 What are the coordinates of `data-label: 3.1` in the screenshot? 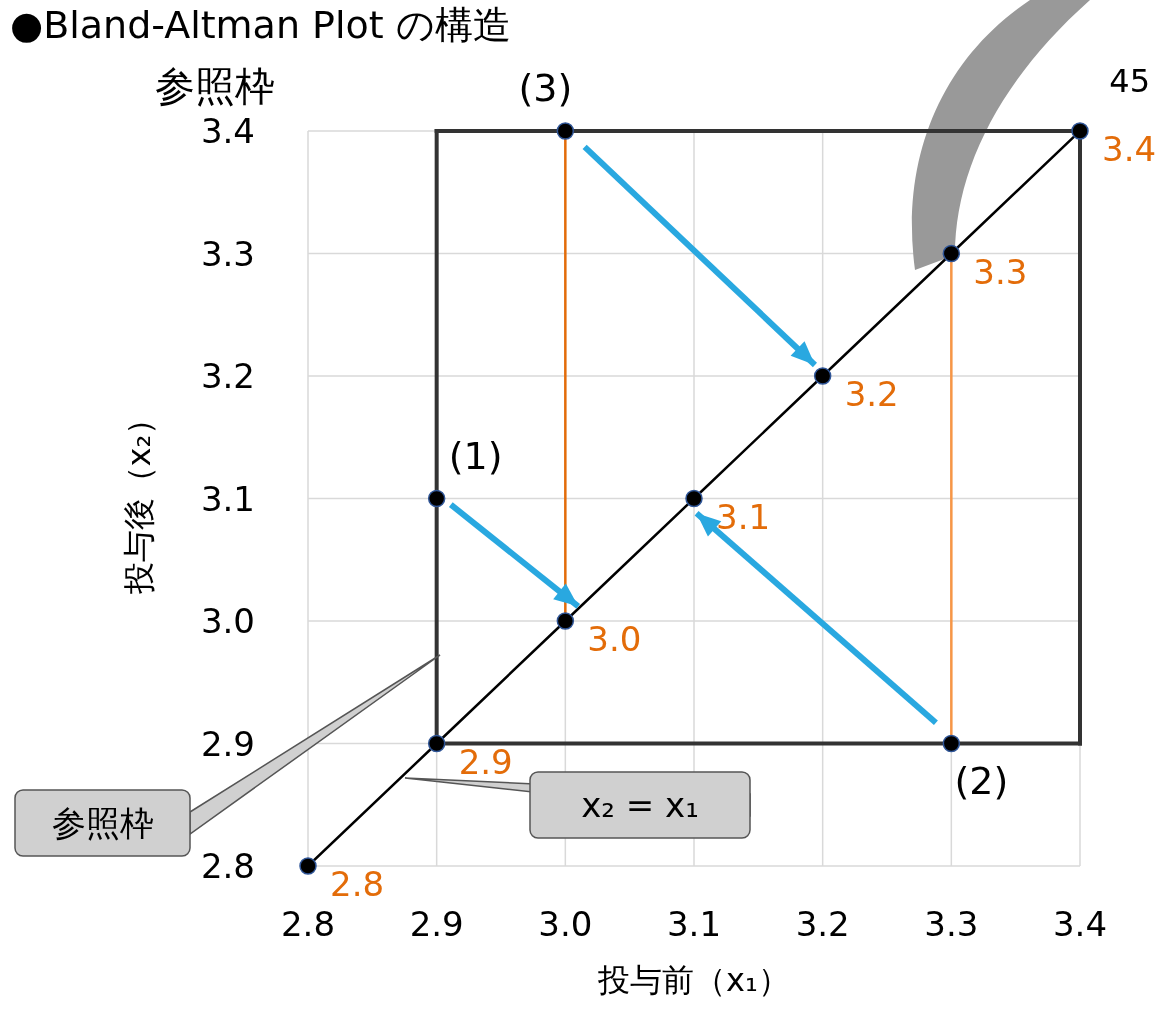 It's located at (743, 516).